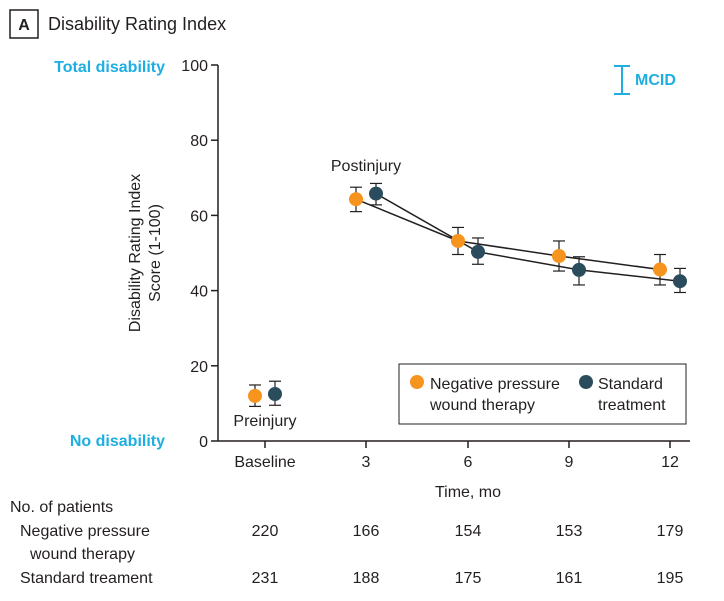 The image size is (724, 601). What do you see at coordinates (468, 555) in the screenshot?
I see `patients-values: 220 166 154 153 179 231 188 175 161 195` at bounding box center [468, 555].